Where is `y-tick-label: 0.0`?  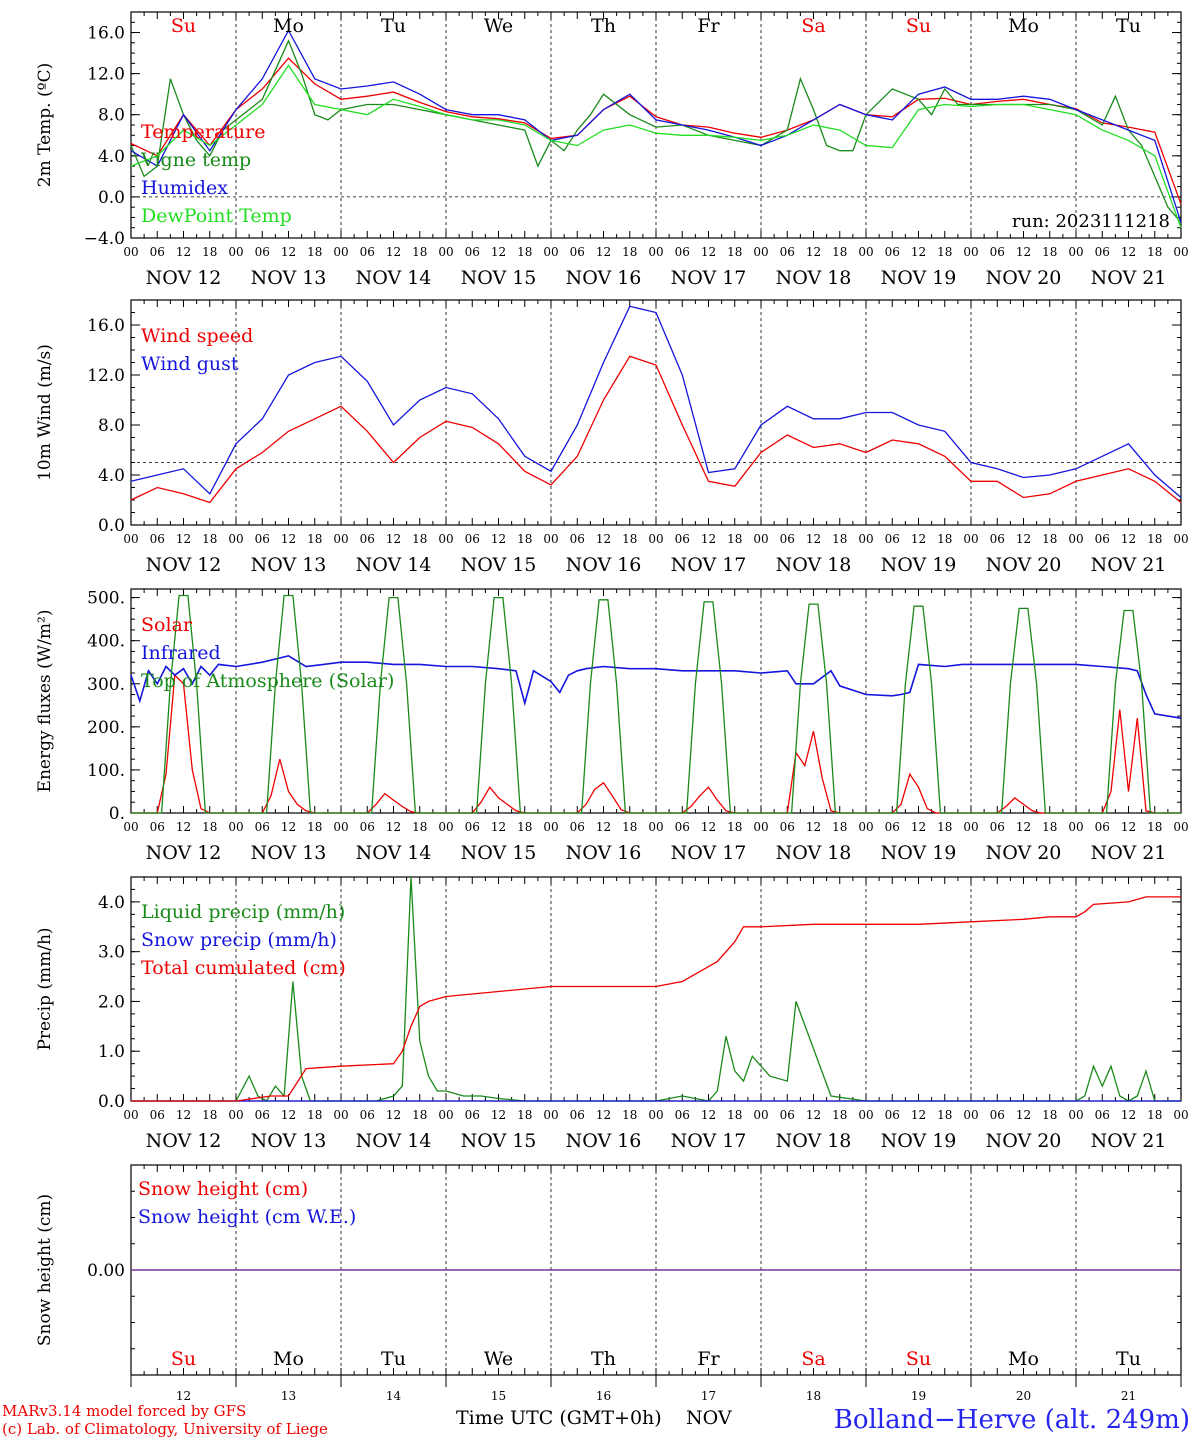
y-tick-label: 0.0 is located at coordinates (111, 198).